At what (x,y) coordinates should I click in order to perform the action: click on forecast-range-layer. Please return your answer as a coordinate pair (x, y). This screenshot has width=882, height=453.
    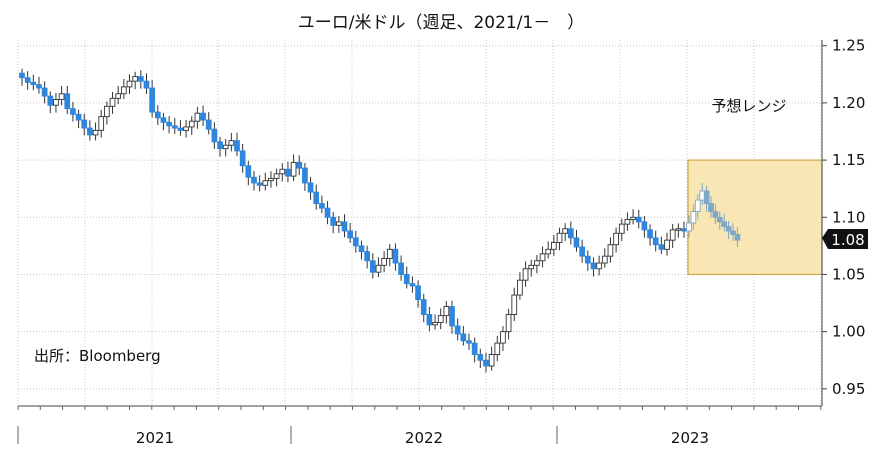
    Looking at the image, I should click on (755, 217).